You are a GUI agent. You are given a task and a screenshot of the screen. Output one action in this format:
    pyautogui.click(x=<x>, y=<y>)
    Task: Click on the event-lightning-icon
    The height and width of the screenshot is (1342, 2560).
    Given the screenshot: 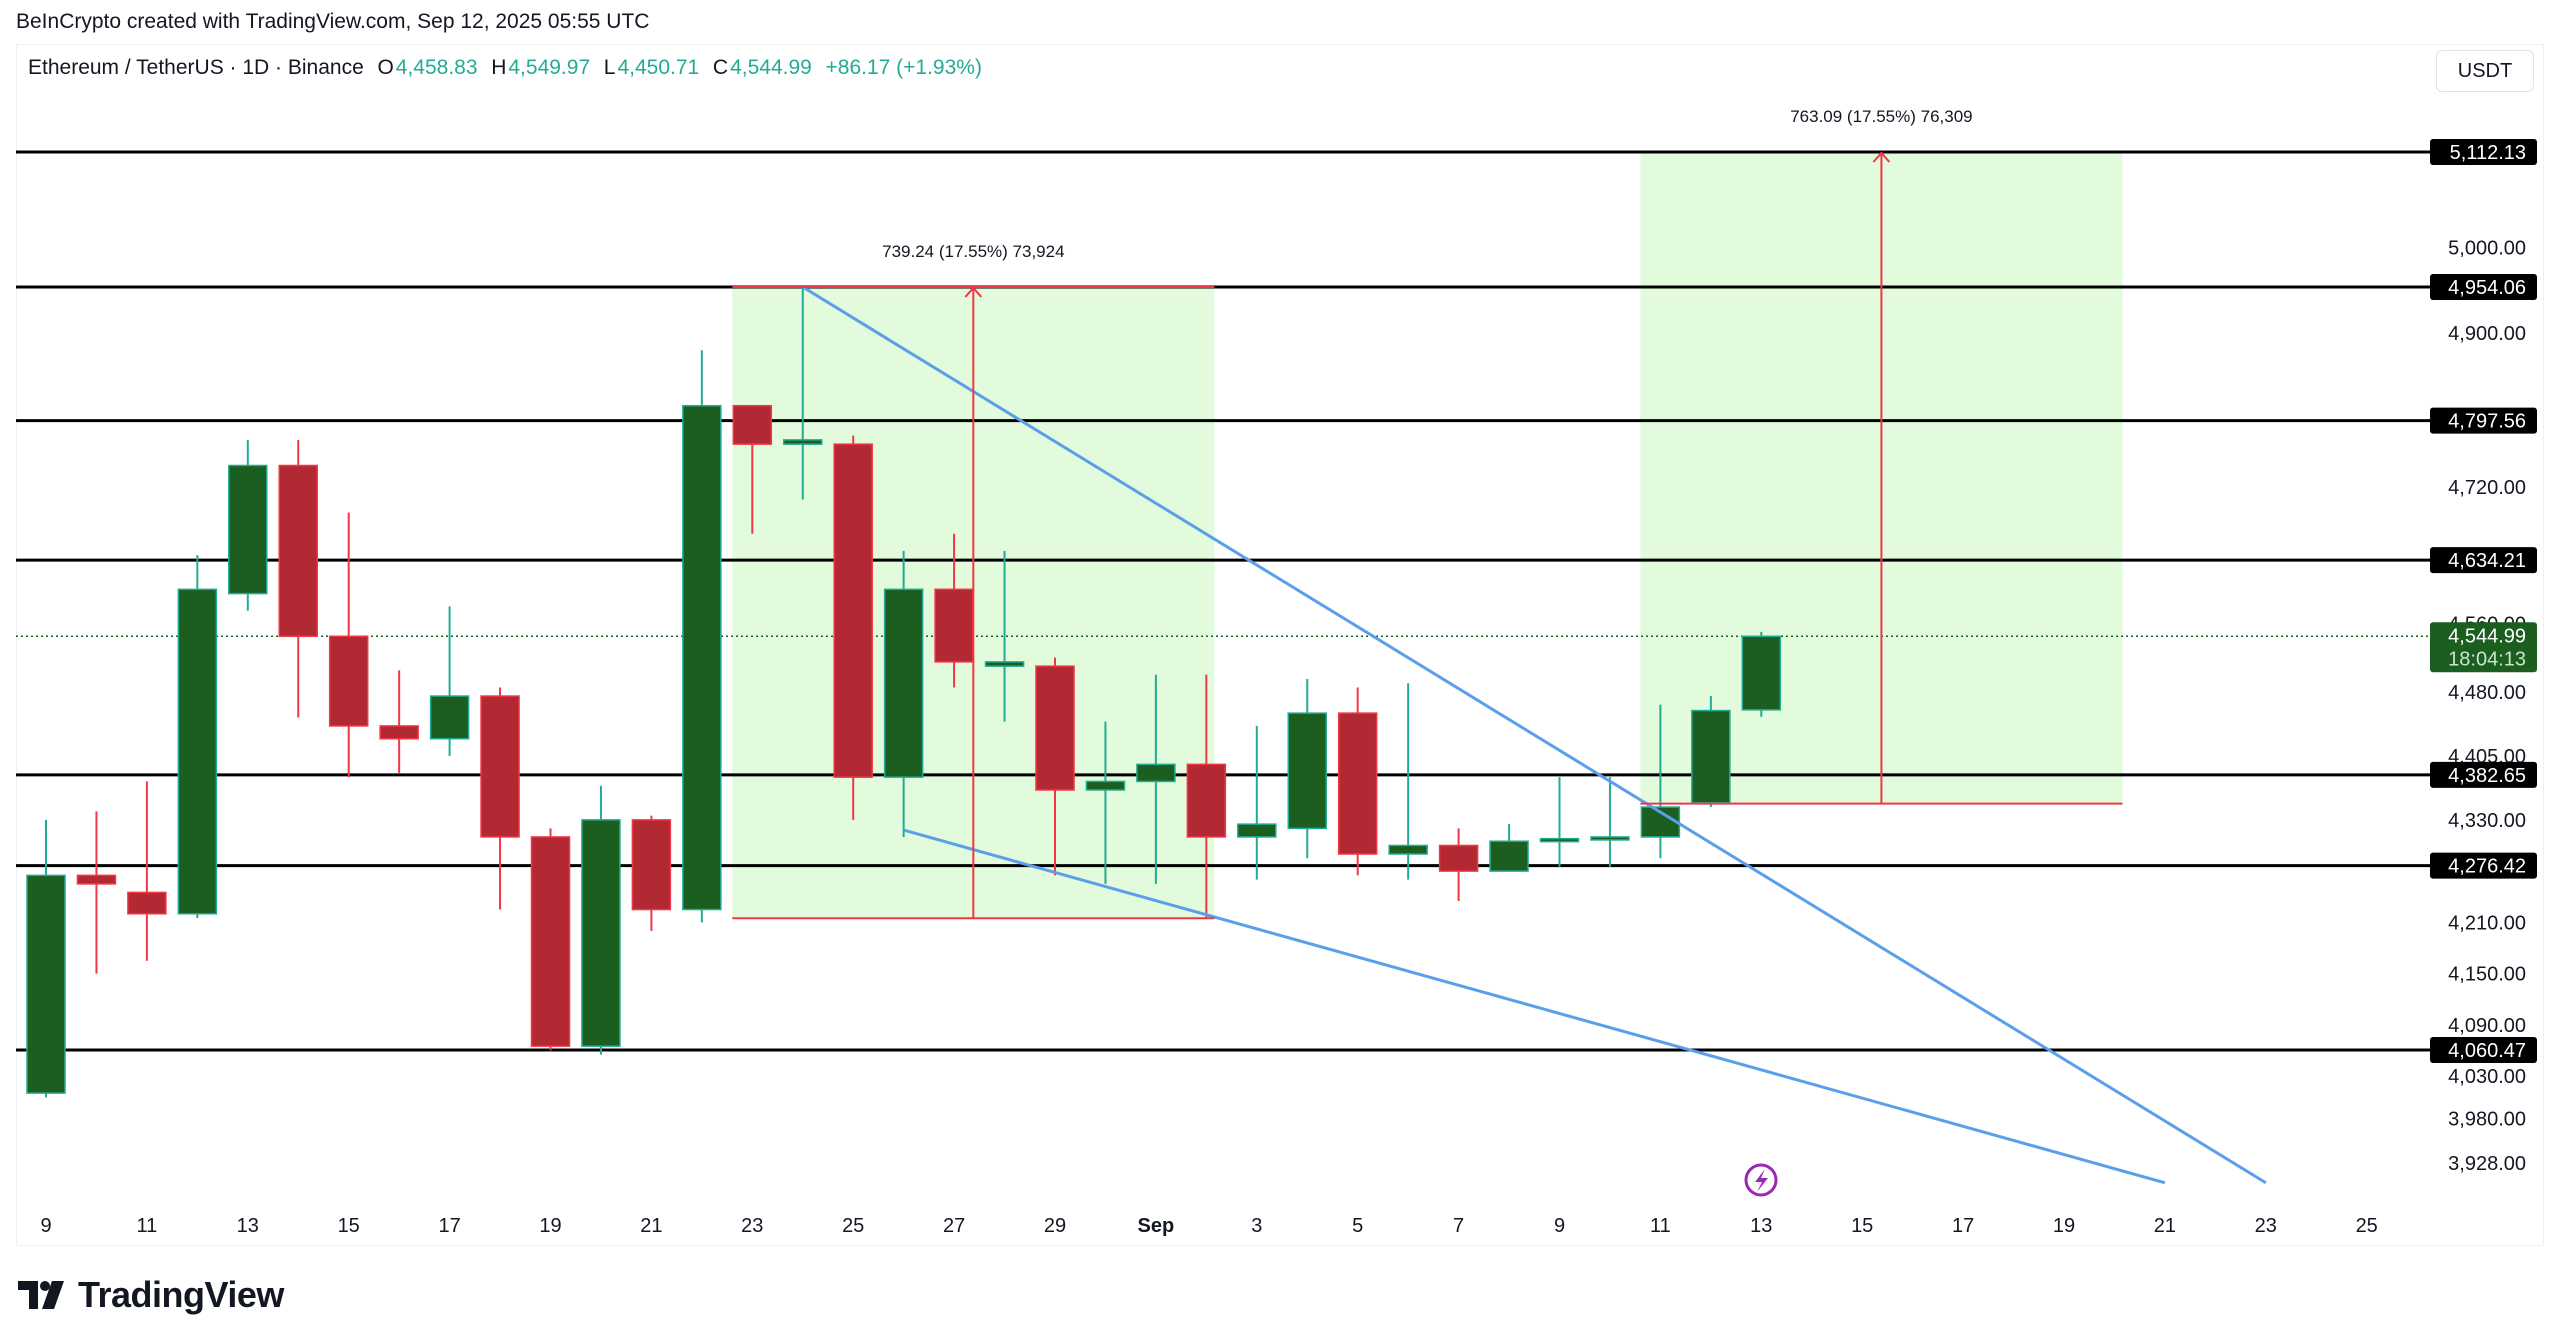 What is the action you would take?
    pyautogui.click(x=1761, y=1180)
    